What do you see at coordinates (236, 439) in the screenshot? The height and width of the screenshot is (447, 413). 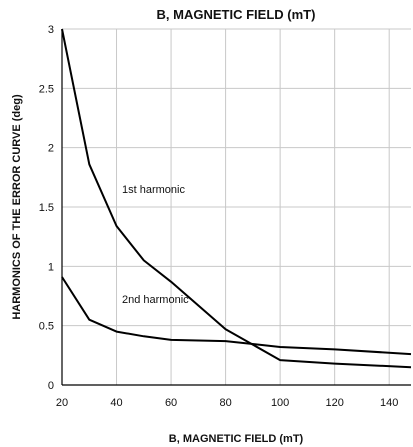 I see `x-axis-label: B, MAGNETIC FIELD (mT)` at bounding box center [236, 439].